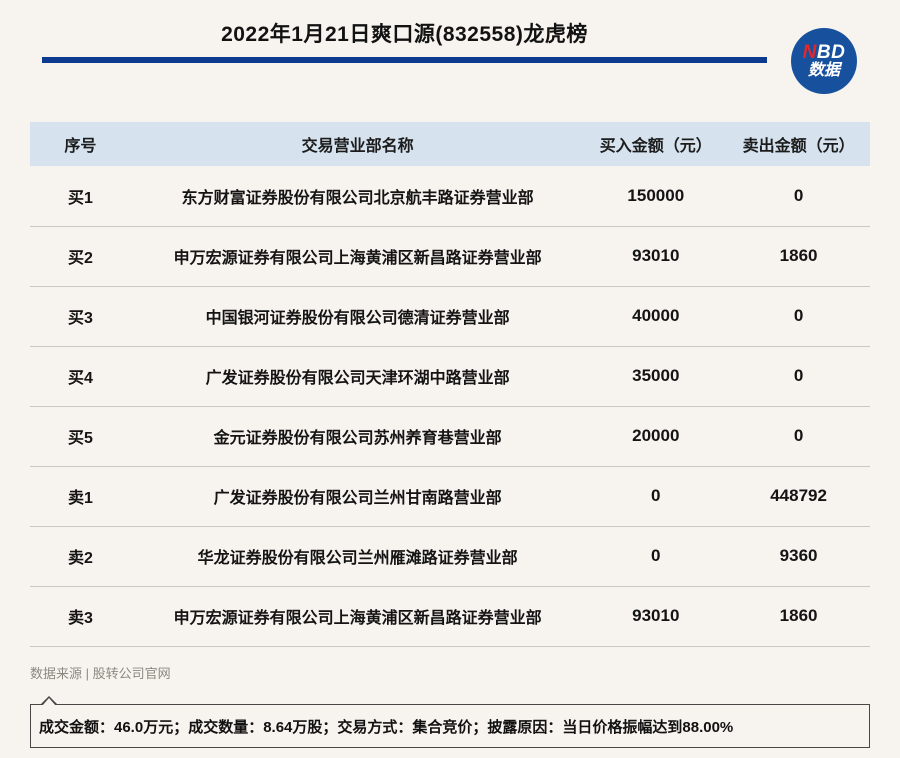 This screenshot has height=758, width=900. I want to click on title-underline, so click(404, 60).